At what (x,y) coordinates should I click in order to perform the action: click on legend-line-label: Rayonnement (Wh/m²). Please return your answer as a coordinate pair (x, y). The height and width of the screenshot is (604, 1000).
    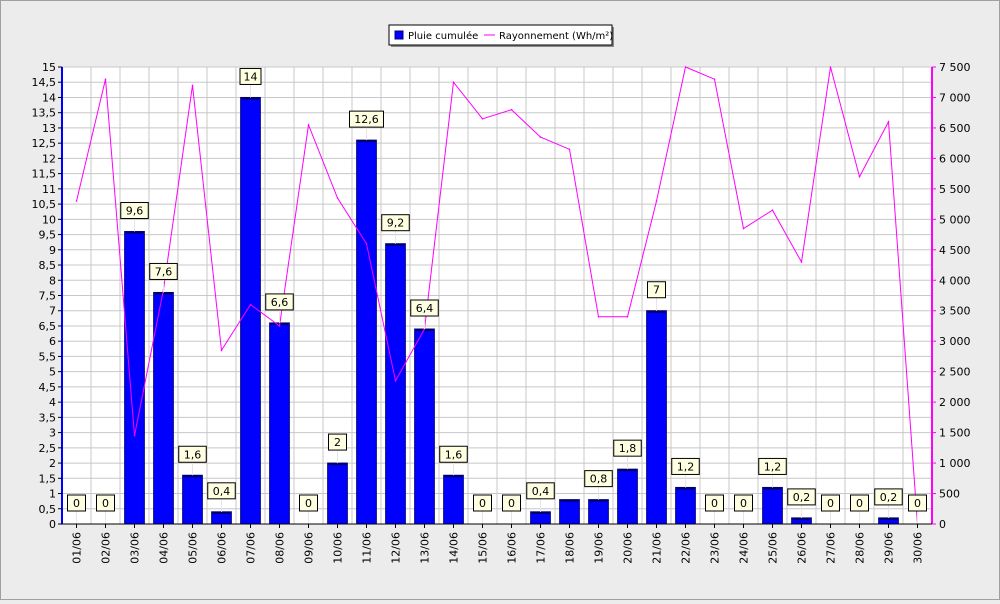
    Looking at the image, I should click on (556, 36).